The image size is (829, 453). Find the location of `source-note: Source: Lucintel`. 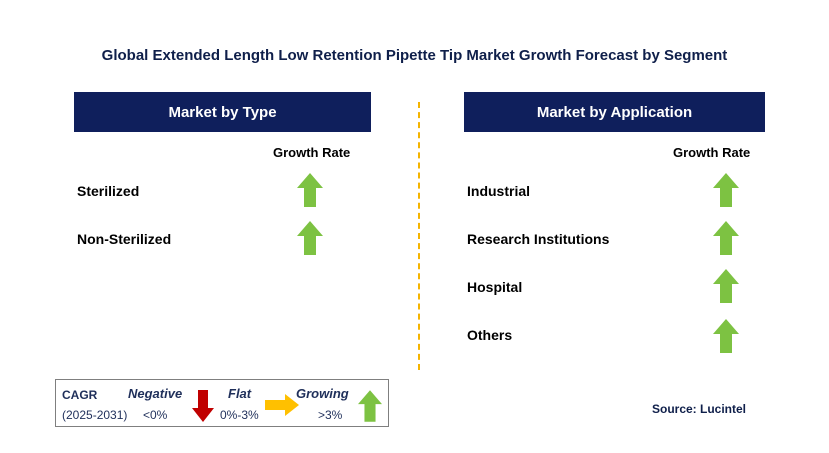

source-note: Source: Lucintel is located at coordinates (699, 409).